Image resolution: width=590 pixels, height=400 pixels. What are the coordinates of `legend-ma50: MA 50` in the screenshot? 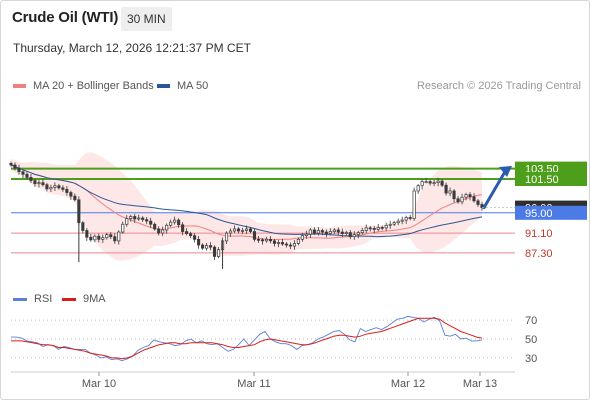 It's located at (182, 86).